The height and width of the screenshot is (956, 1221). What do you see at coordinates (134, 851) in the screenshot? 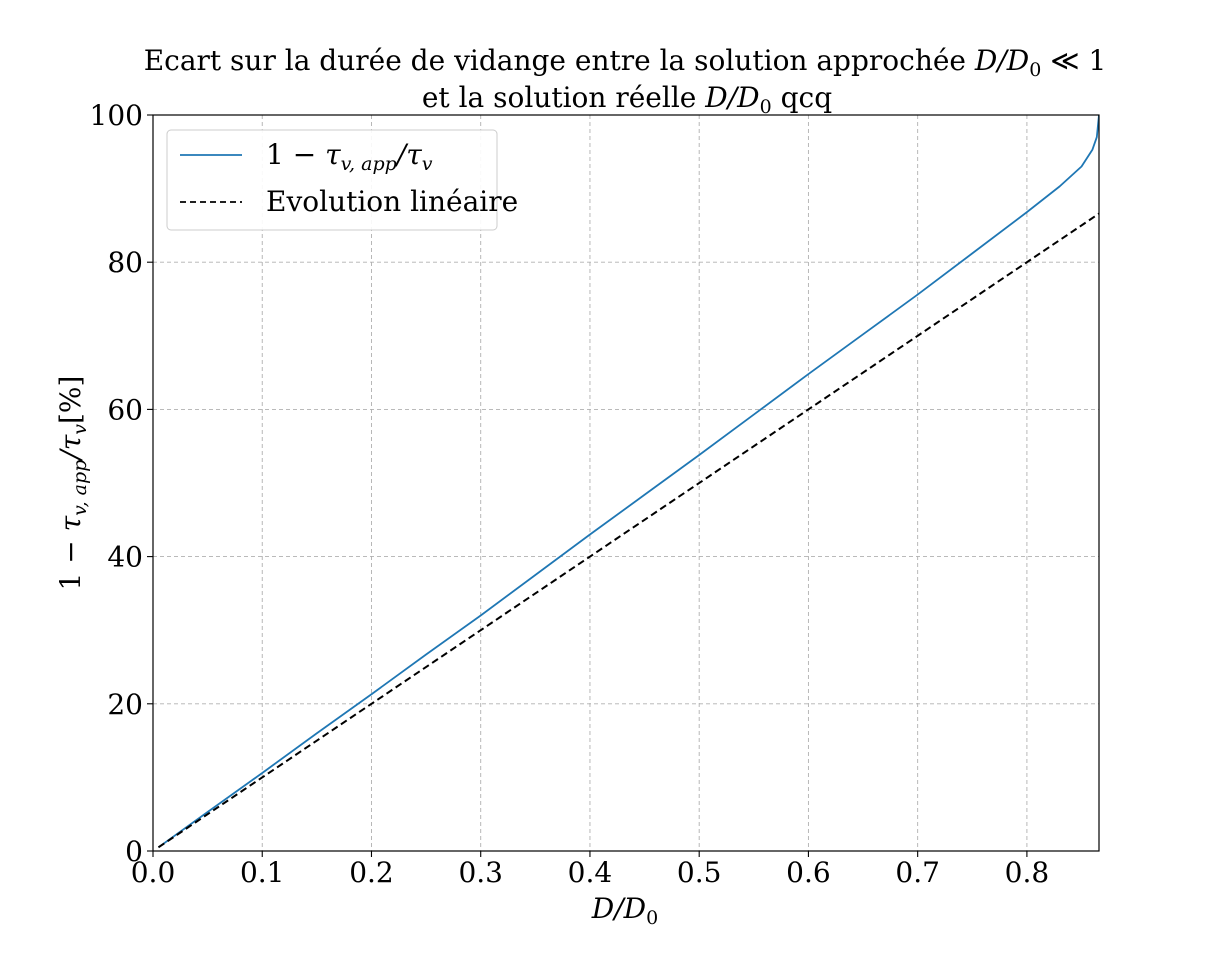
I see `y-tick-label: 0` at bounding box center [134, 851].